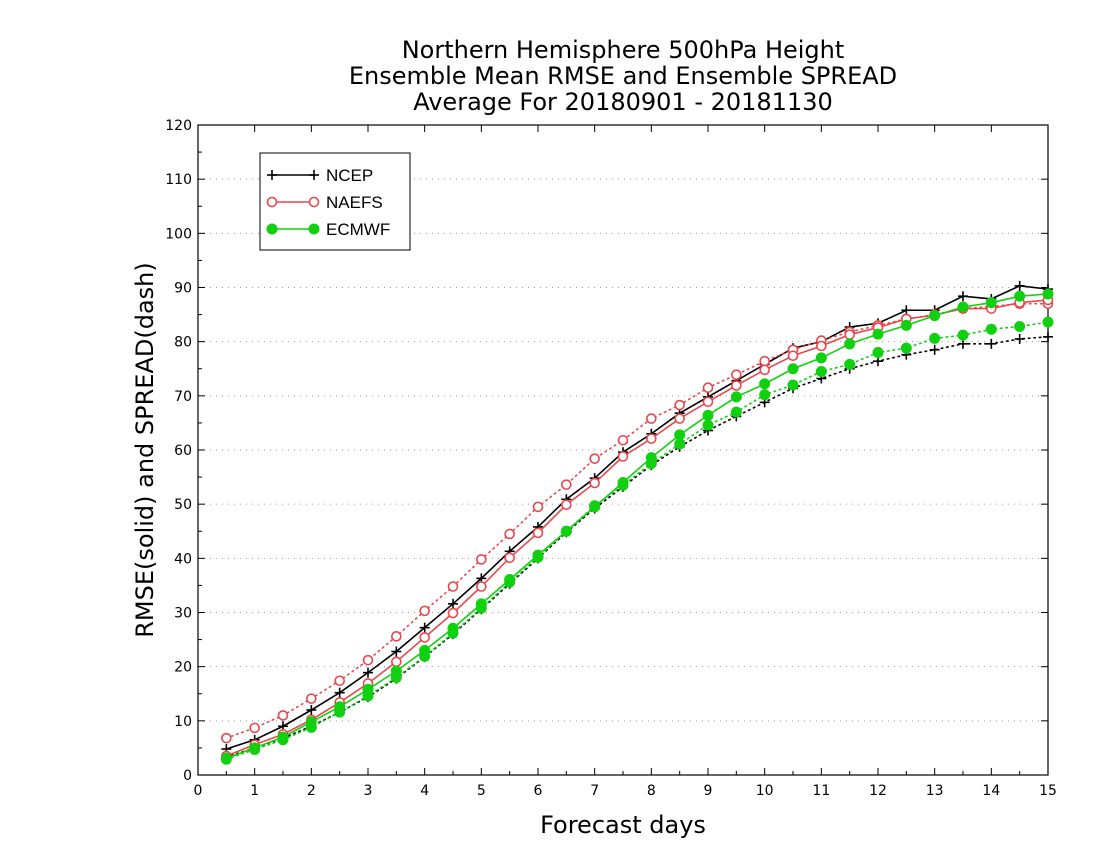  I want to click on y-tick-label: 70, so click(183, 397).